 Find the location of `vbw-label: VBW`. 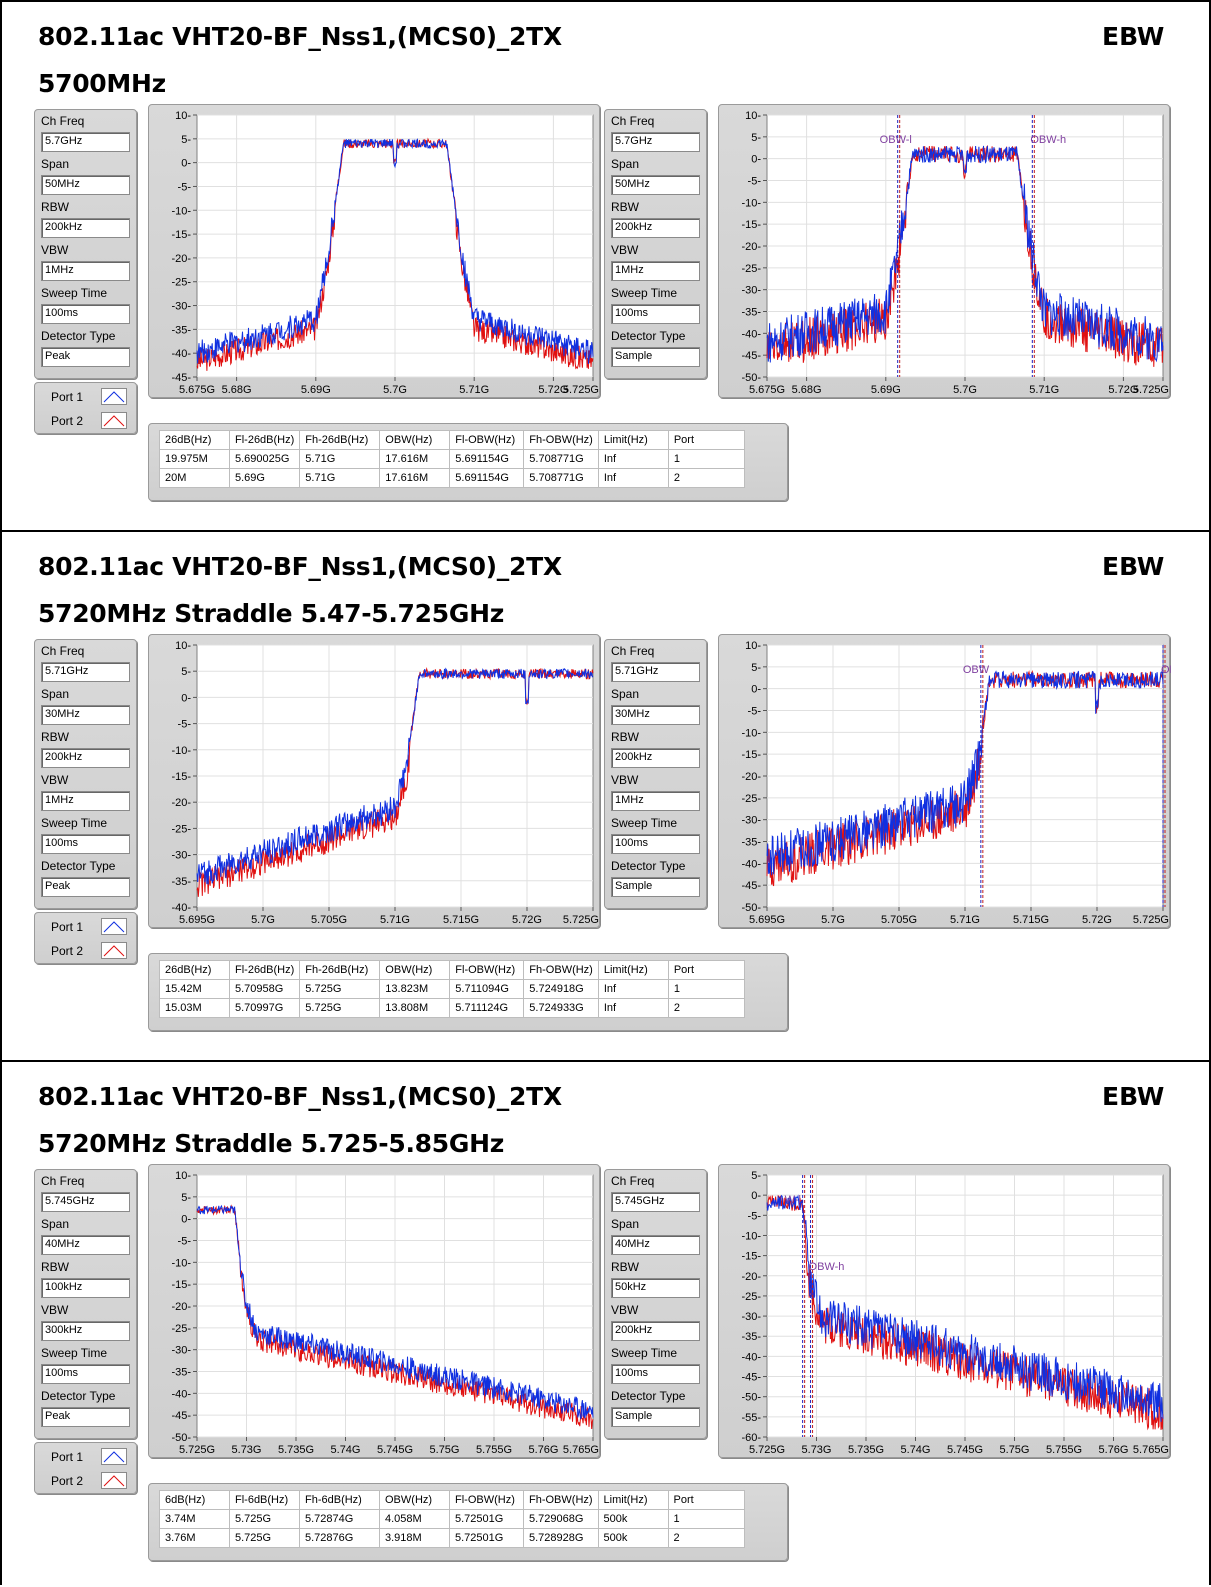

vbw-label: VBW is located at coordinates (55, 250).